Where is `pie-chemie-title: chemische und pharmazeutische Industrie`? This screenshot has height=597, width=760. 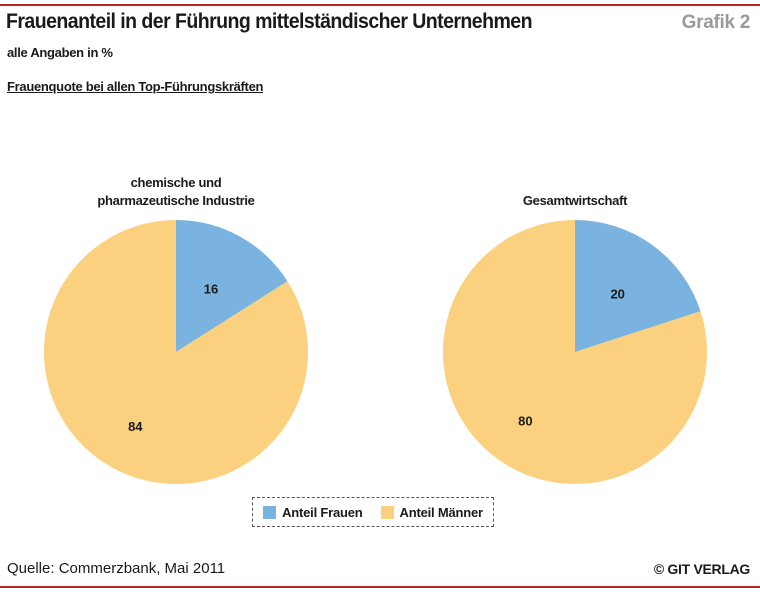
pie-chemie-title: chemische und pharmazeutische Industrie is located at coordinates (176, 191).